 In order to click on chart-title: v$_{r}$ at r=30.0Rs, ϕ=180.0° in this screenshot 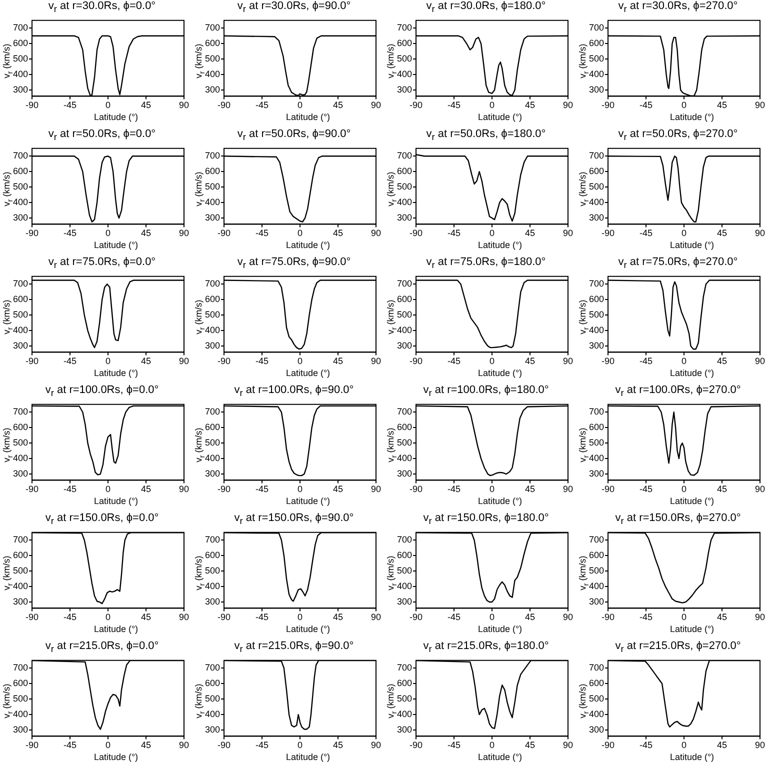, I will do `click(486, 7)`.